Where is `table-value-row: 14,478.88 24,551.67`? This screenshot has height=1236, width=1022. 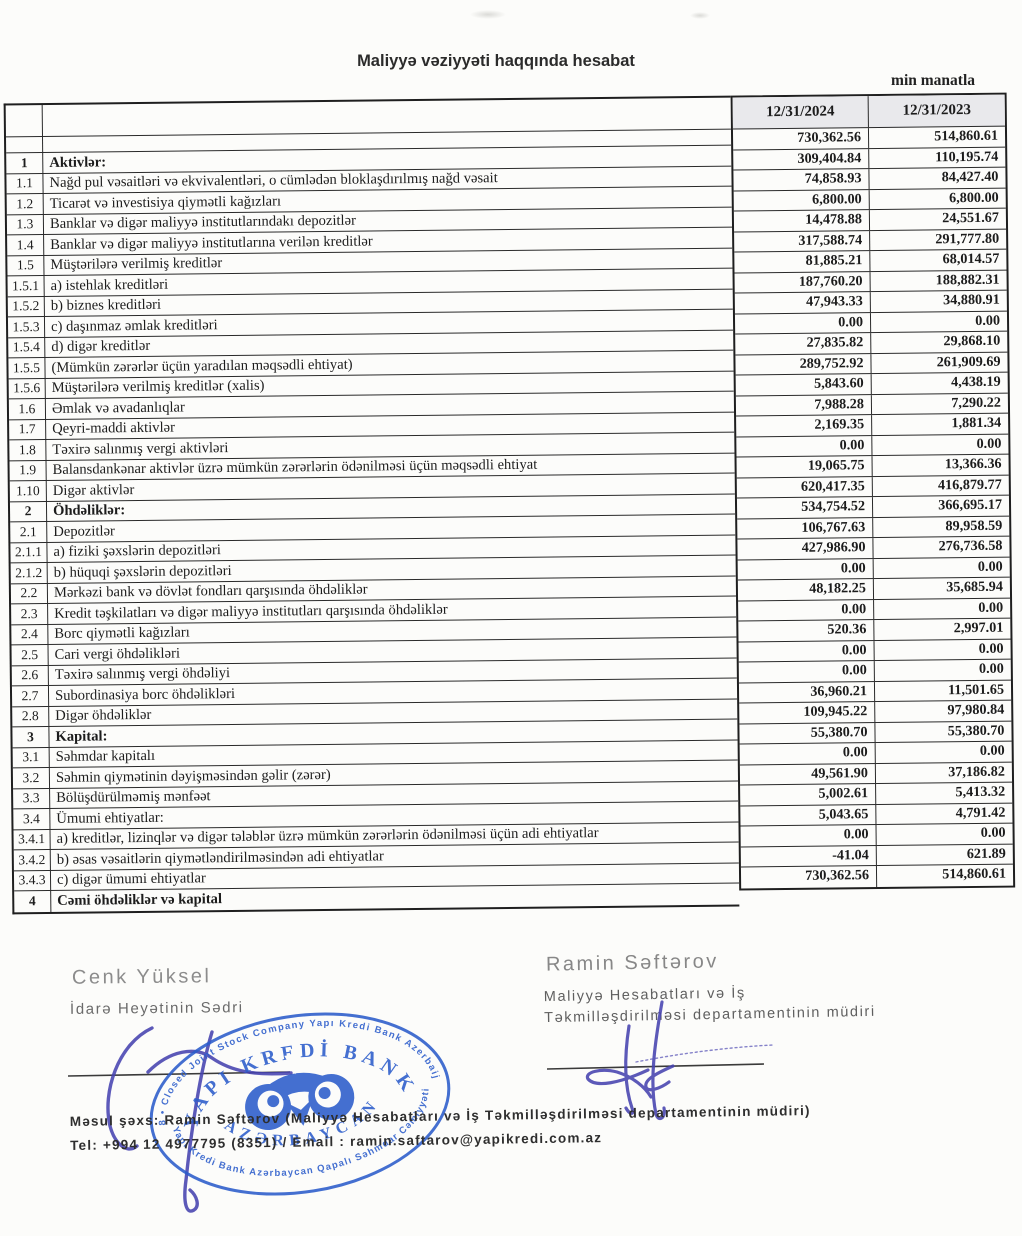 table-value-row: 14,478.88 24,551.67 is located at coordinates (870, 220).